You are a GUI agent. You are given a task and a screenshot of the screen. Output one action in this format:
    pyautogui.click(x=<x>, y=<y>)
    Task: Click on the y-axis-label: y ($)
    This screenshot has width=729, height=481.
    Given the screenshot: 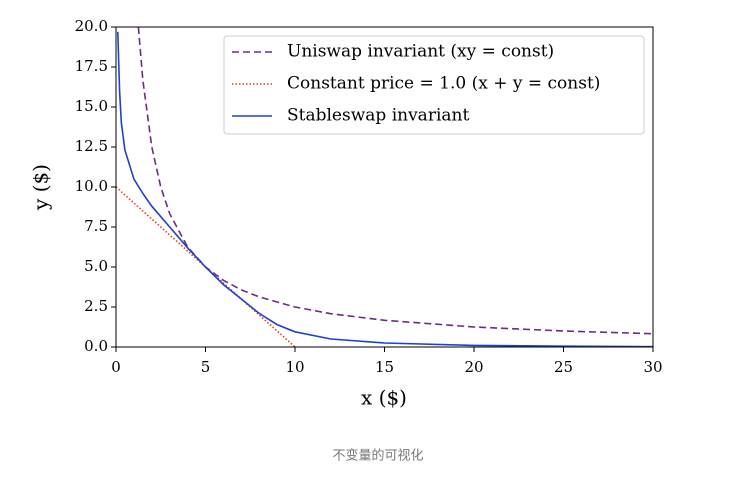 What is the action you would take?
    pyautogui.click(x=41, y=187)
    